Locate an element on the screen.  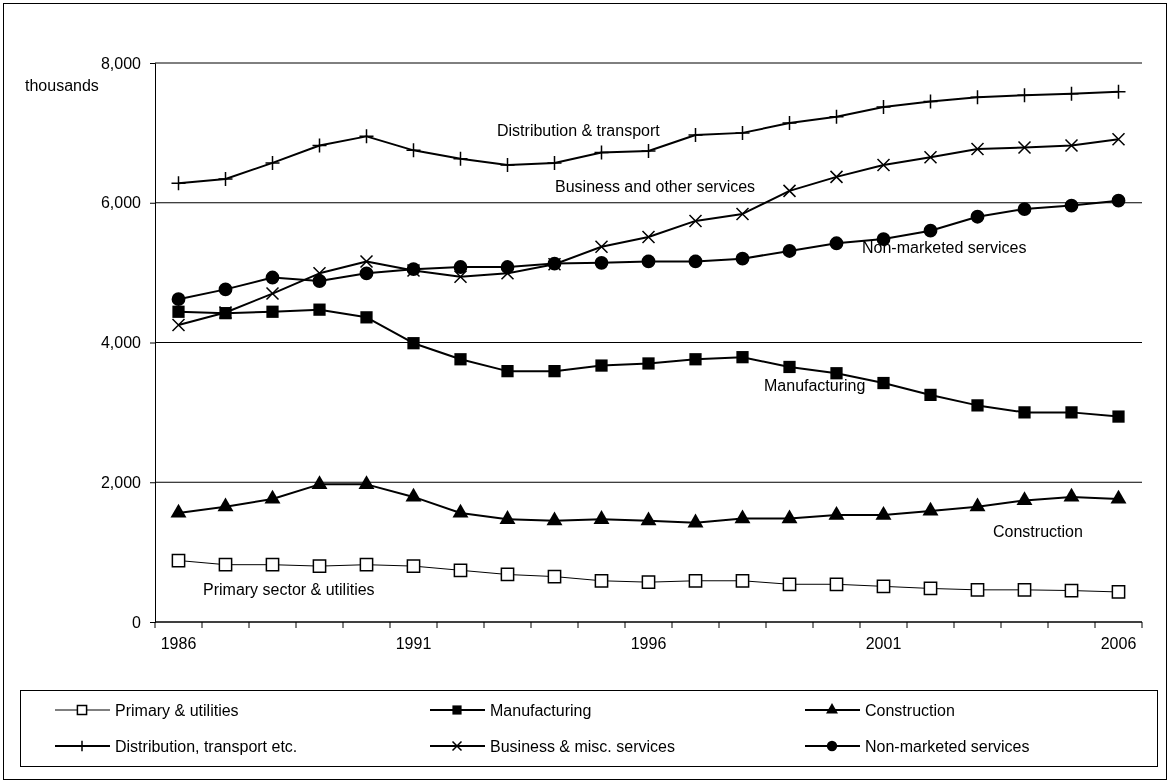
legend-label: Non-marketed services is located at coordinates (947, 746).